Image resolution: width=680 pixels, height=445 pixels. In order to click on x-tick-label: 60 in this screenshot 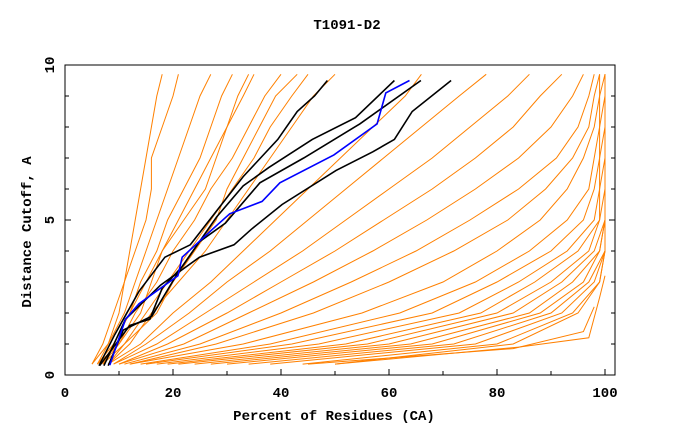, I will do `click(389, 394)`.